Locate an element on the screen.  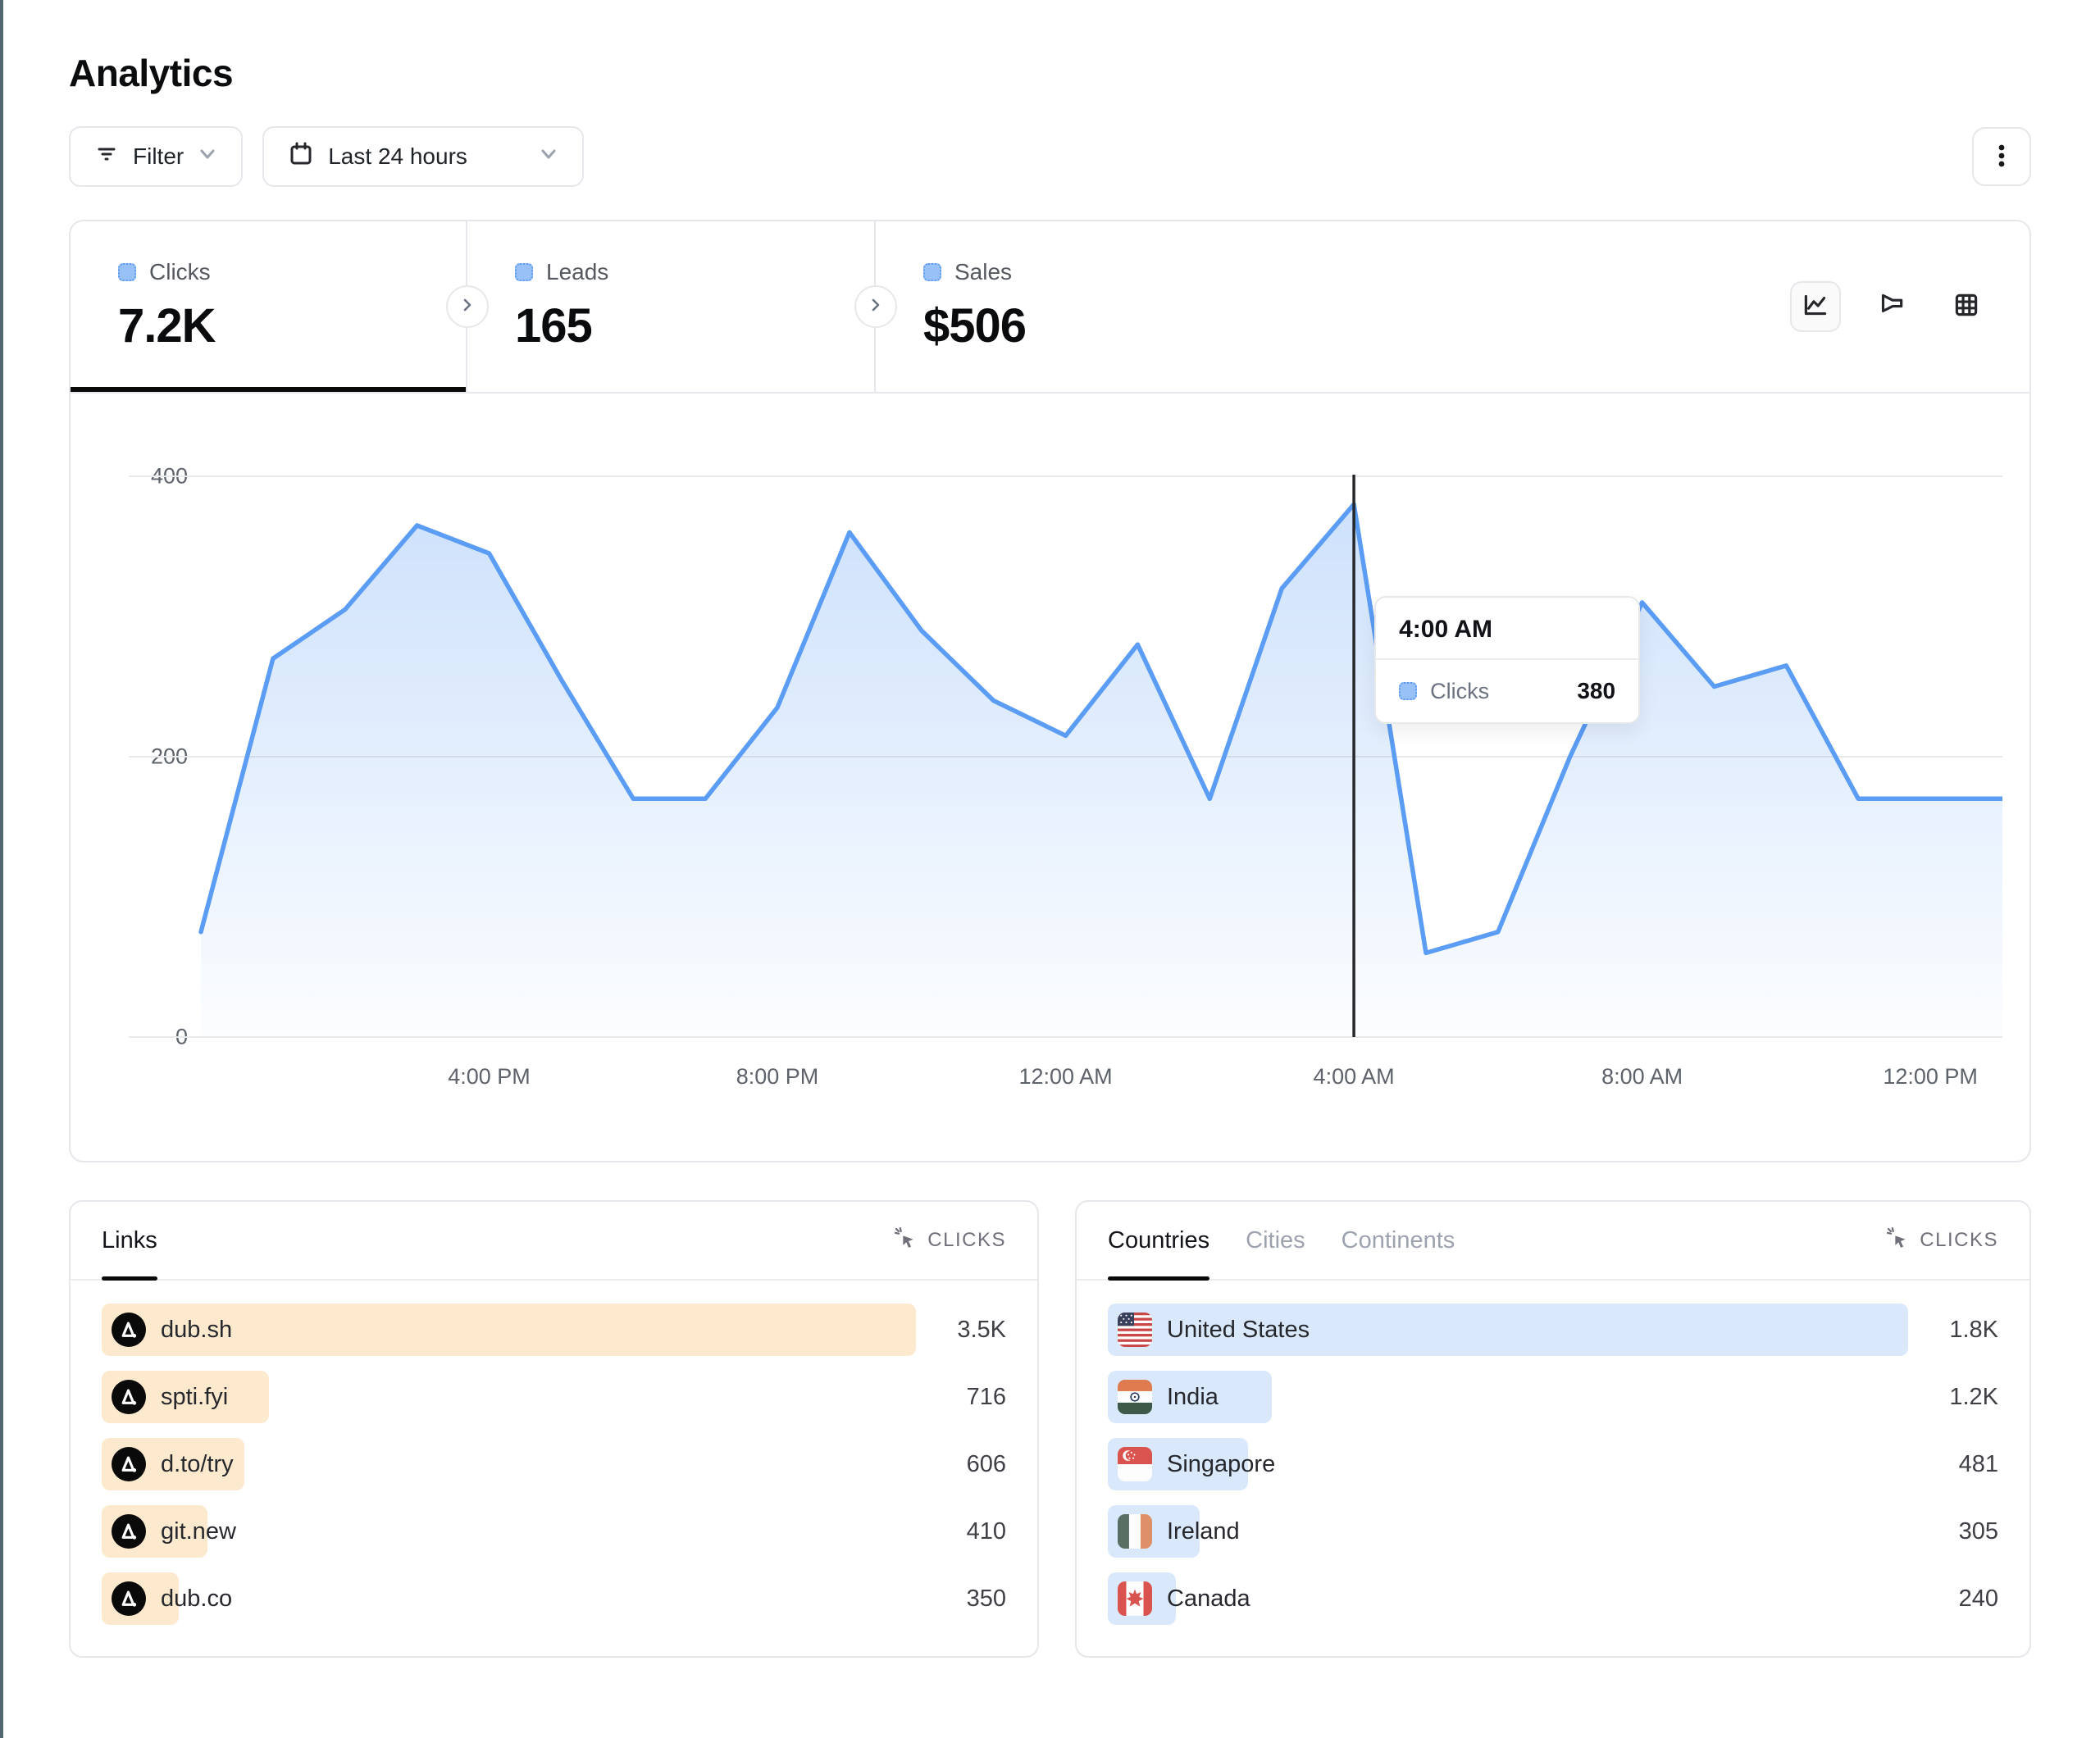
link-clicks-value: 716 is located at coordinates (986, 1396).